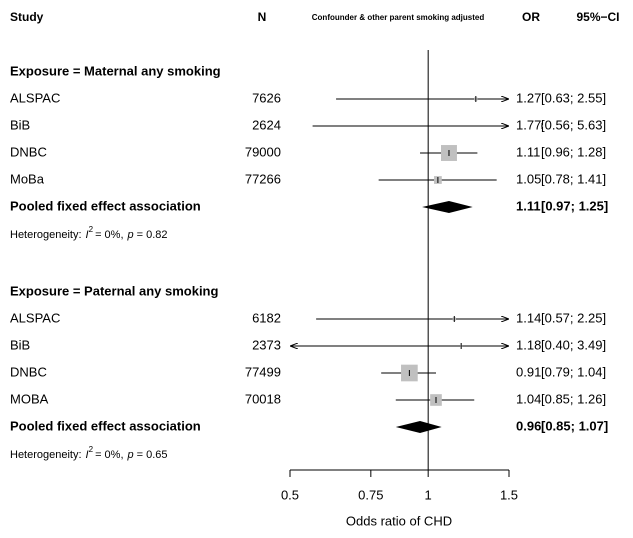 The width and height of the screenshot is (633, 538). What do you see at coordinates (29, 398) in the screenshot?
I see `study-name: MOBA` at bounding box center [29, 398].